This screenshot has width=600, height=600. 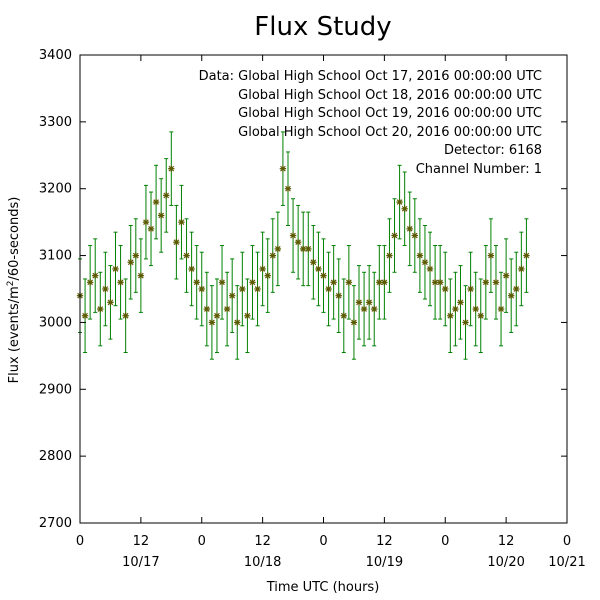 What do you see at coordinates (55, 322) in the screenshot?
I see `y-tick-label: 3000` at bounding box center [55, 322].